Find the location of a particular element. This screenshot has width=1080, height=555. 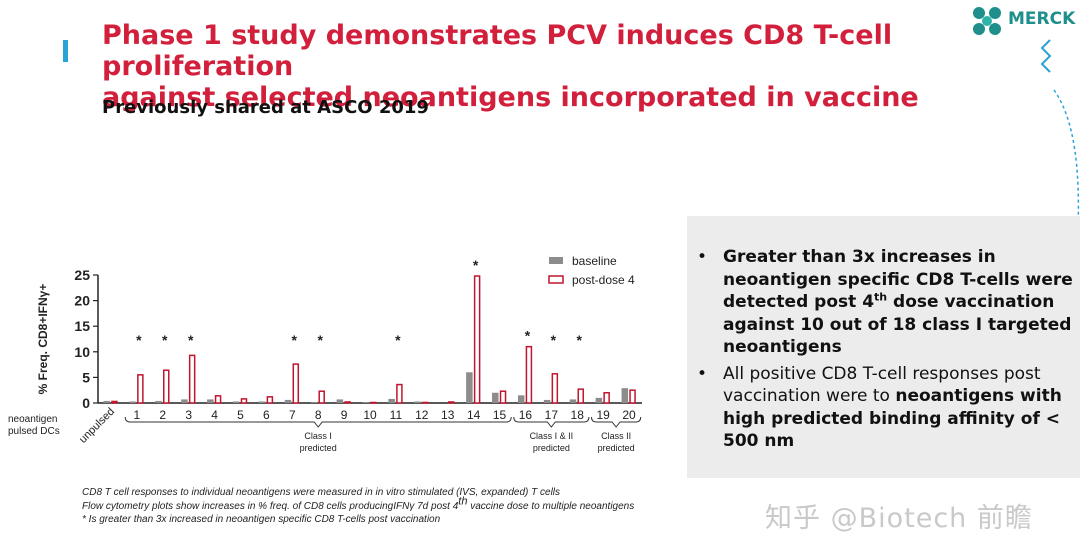

merck-logo is located at coordinates (987, 21).